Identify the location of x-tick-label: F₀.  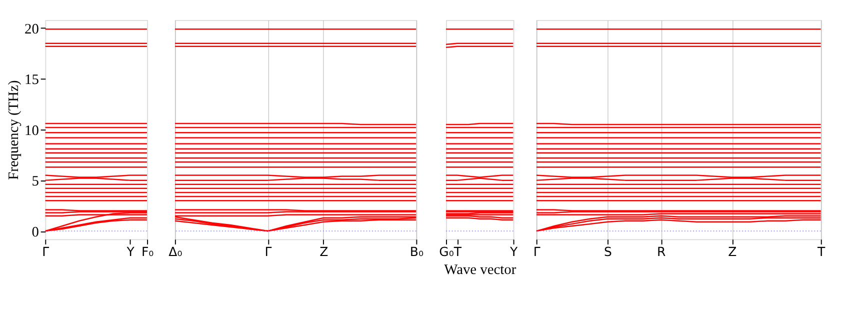
(147, 251).